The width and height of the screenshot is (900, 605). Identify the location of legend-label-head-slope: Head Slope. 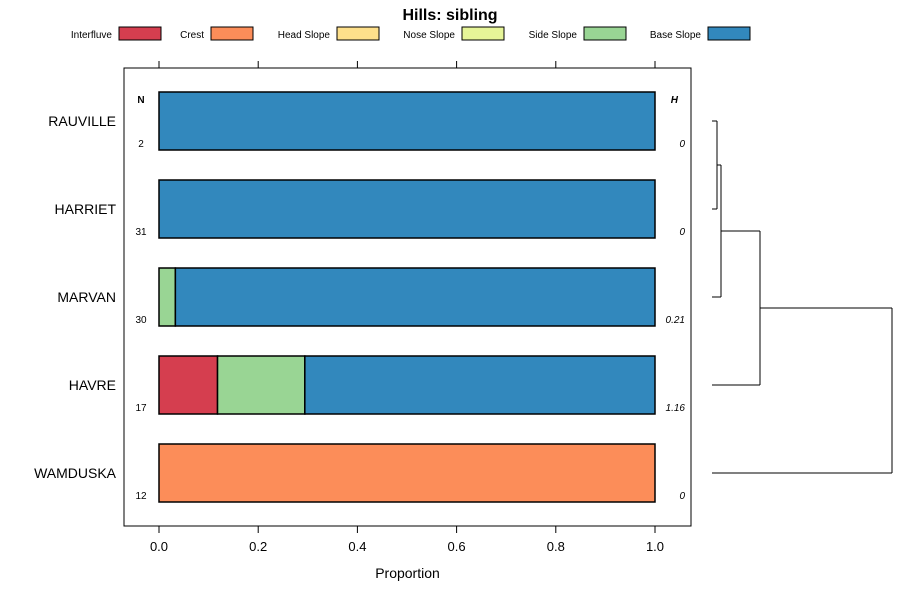
(304, 35).